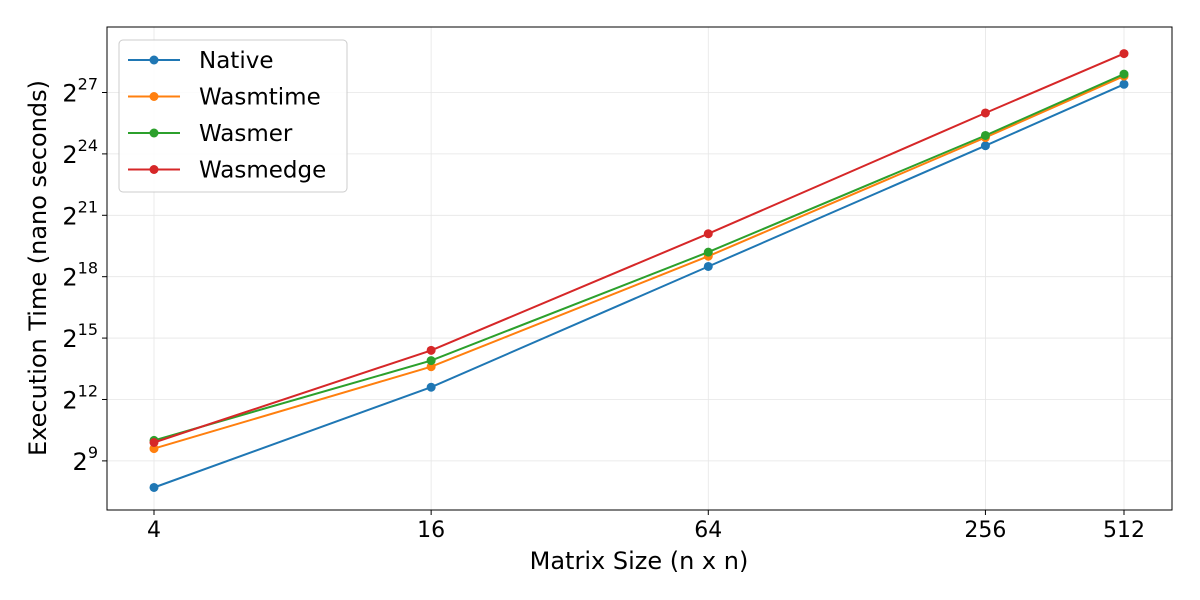 The width and height of the screenshot is (1200, 600). What do you see at coordinates (985, 530) in the screenshot?
I see `x-tick-label: 256` at bounding box center [985, 530].